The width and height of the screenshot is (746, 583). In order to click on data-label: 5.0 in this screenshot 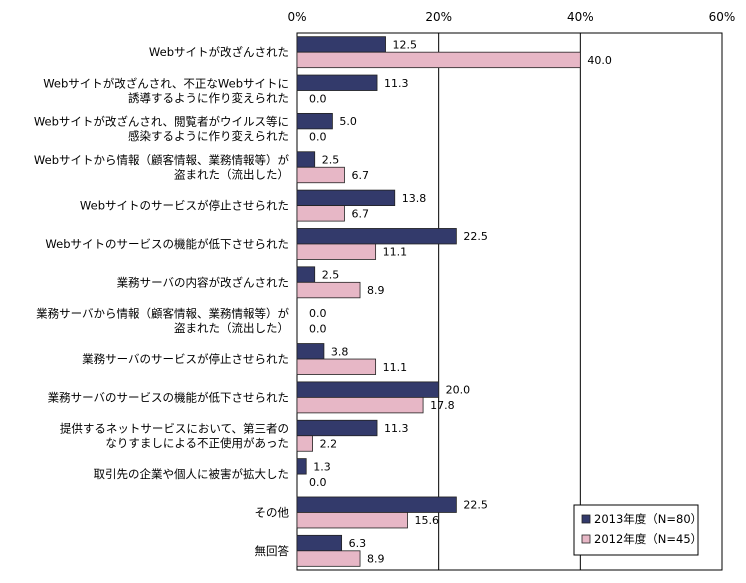, I will do `click(348, 121)`.